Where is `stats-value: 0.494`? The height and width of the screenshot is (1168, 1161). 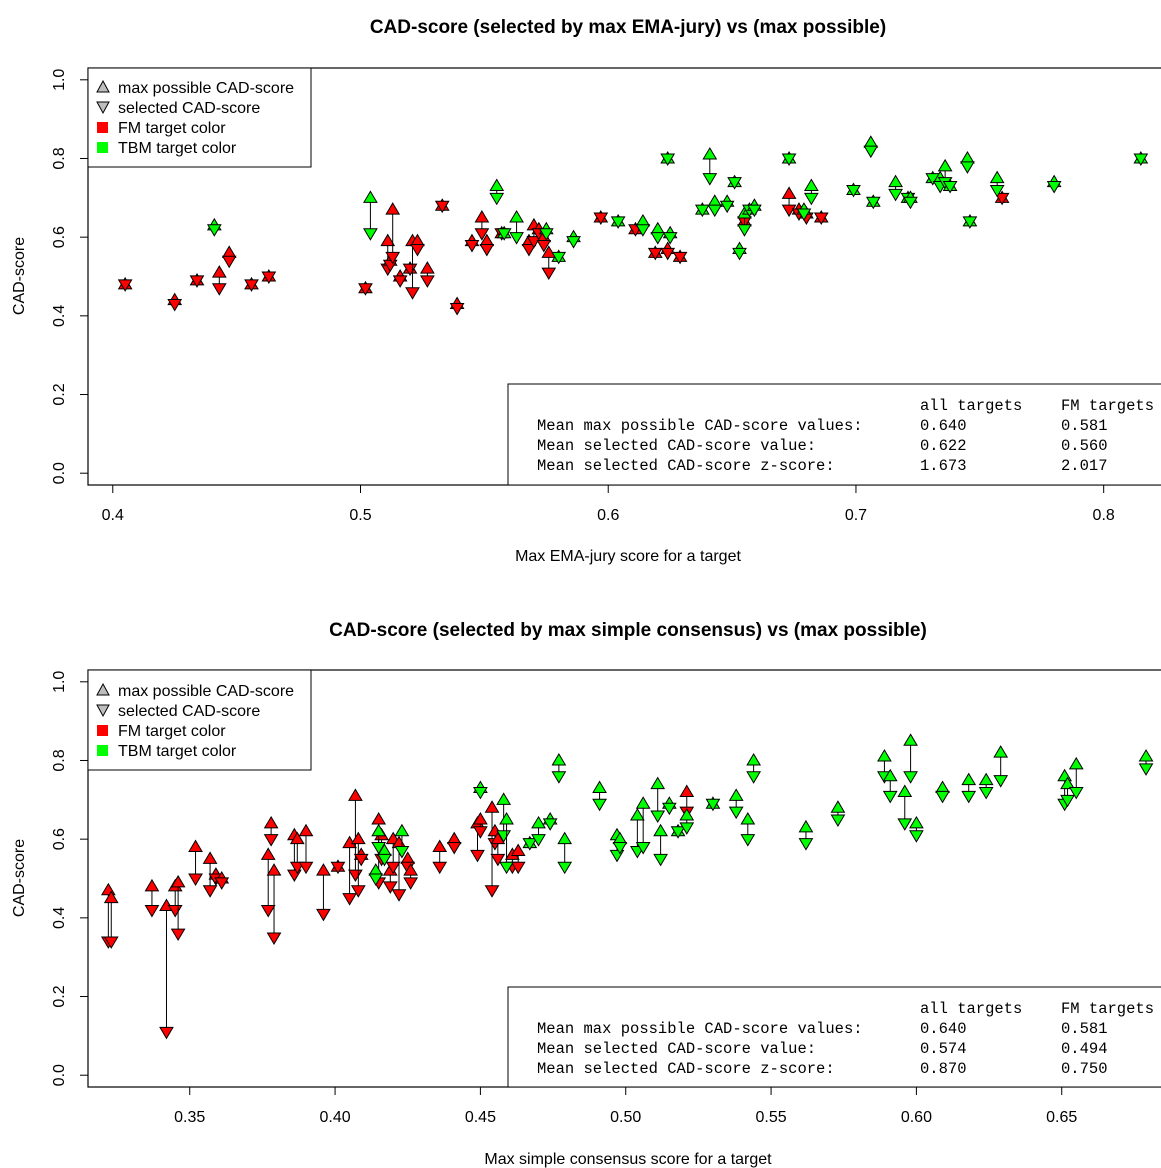 stats-value: 0.494 is located at coordinates (1084, 1049).